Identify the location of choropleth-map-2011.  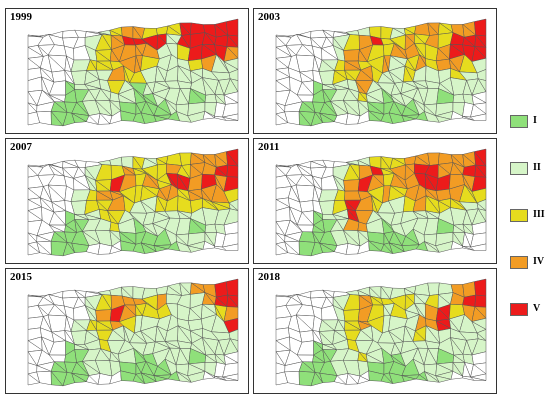
(381, 202).